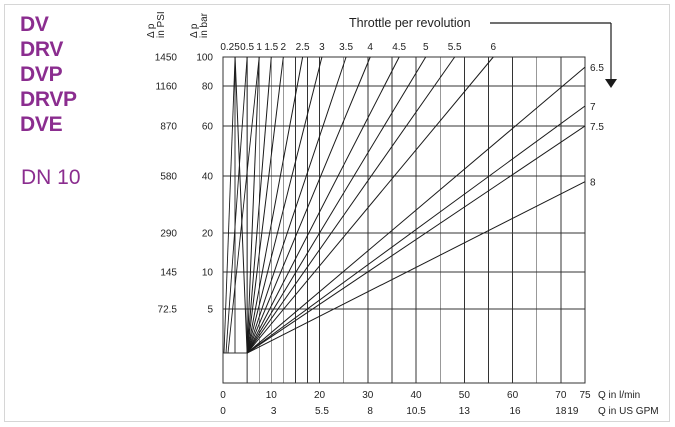 This screenshot has height=427, width=675. I want to click on tick-label-y-bar: 20, so click(208, 234).